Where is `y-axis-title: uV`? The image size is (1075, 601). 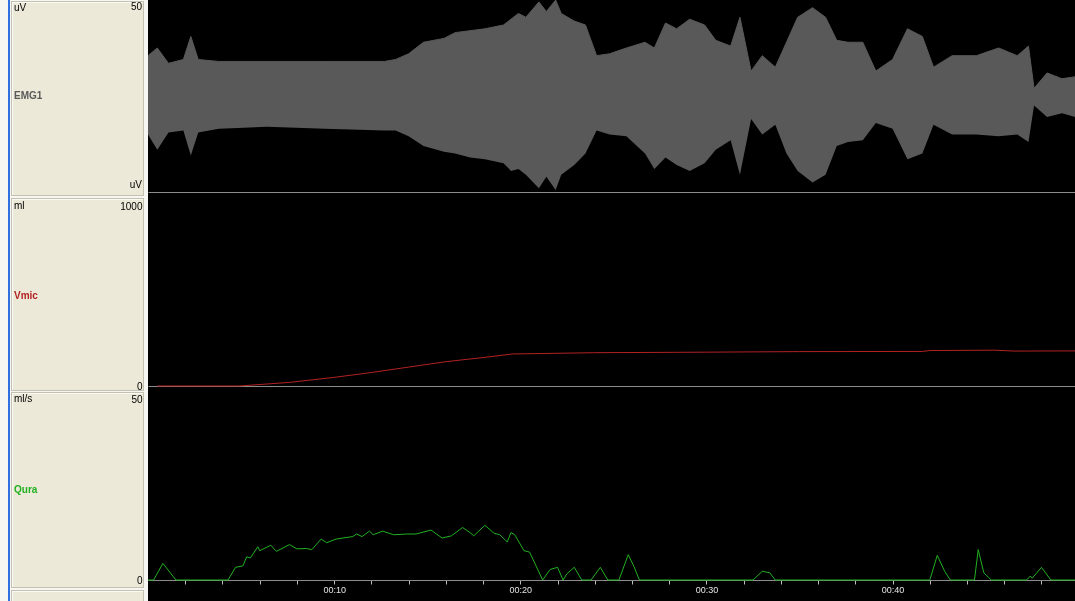 y-axis-title: uV is located at coordinates (20, 7).